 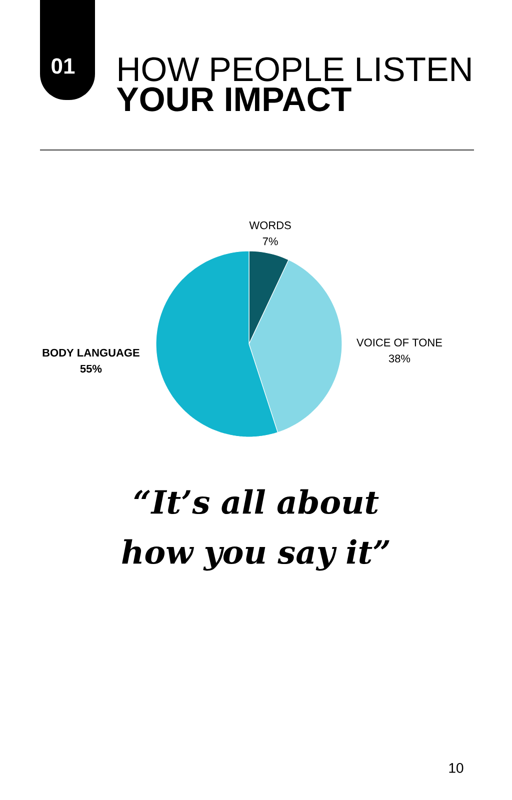 What do you see at coordinates (91, 352) in the screenshot?
I see `slice-label: BODY LANGUAGE` at bounding box center [91, 352].